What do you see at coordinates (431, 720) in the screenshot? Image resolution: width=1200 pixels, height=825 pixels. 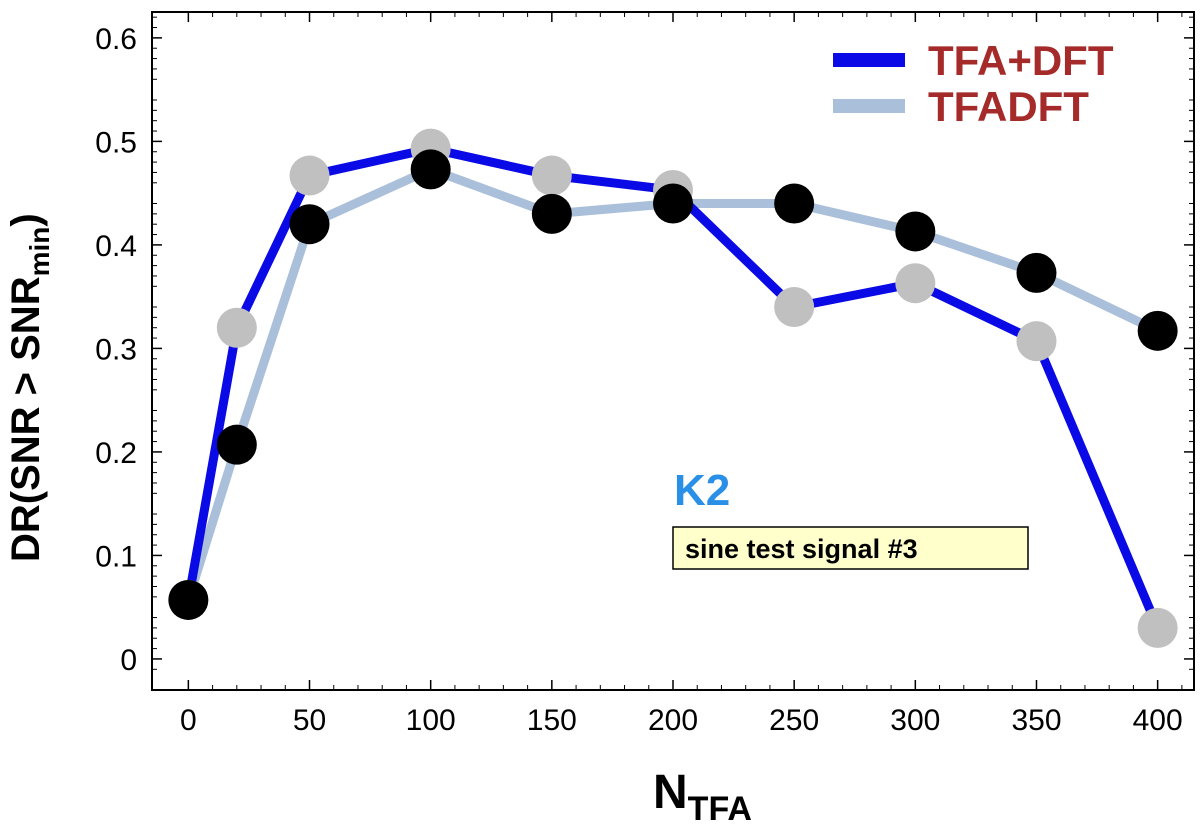 I see `x-tick-label: 100` at bounding box center [431, 720].